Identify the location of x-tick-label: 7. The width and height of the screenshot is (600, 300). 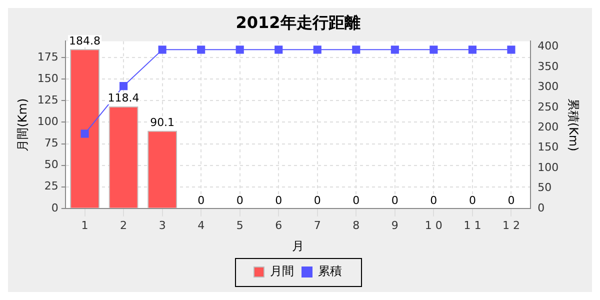
(317, 225).